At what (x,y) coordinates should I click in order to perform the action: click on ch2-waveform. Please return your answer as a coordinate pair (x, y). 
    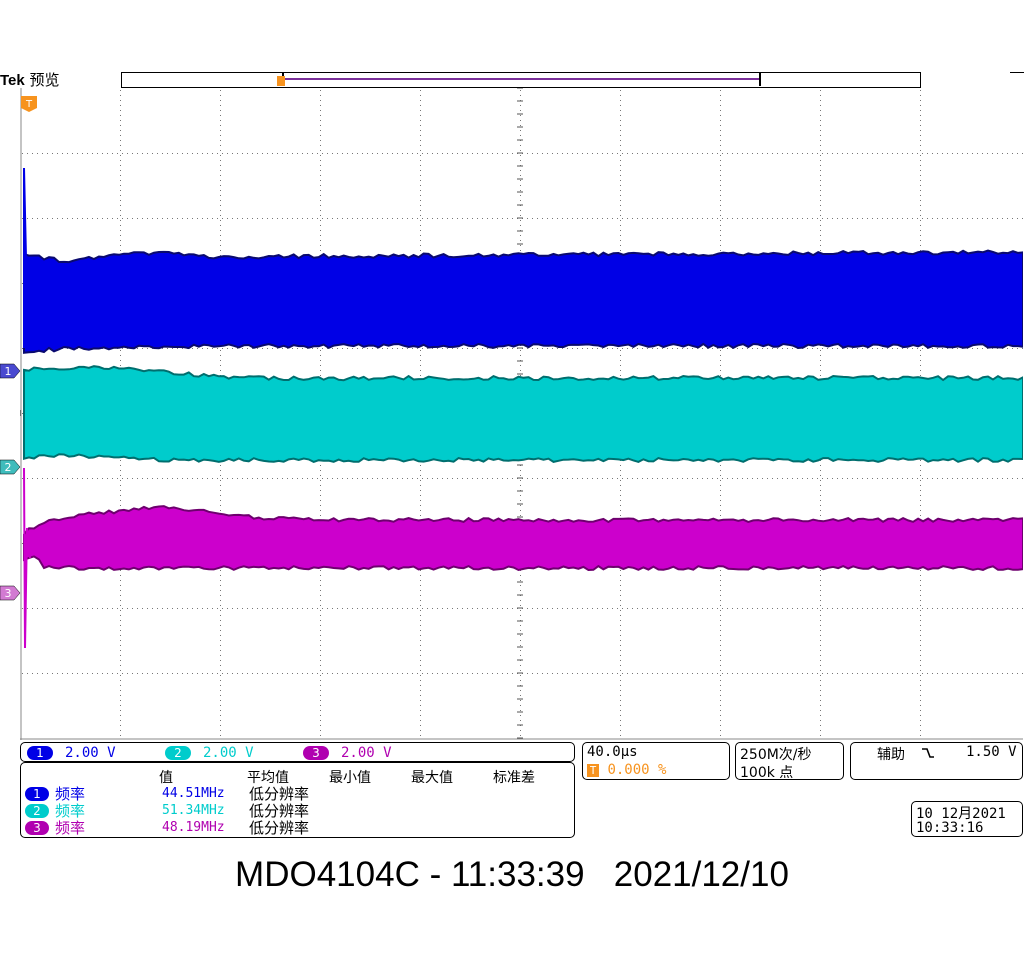
    Looking at the image, I should click on (523, 414).